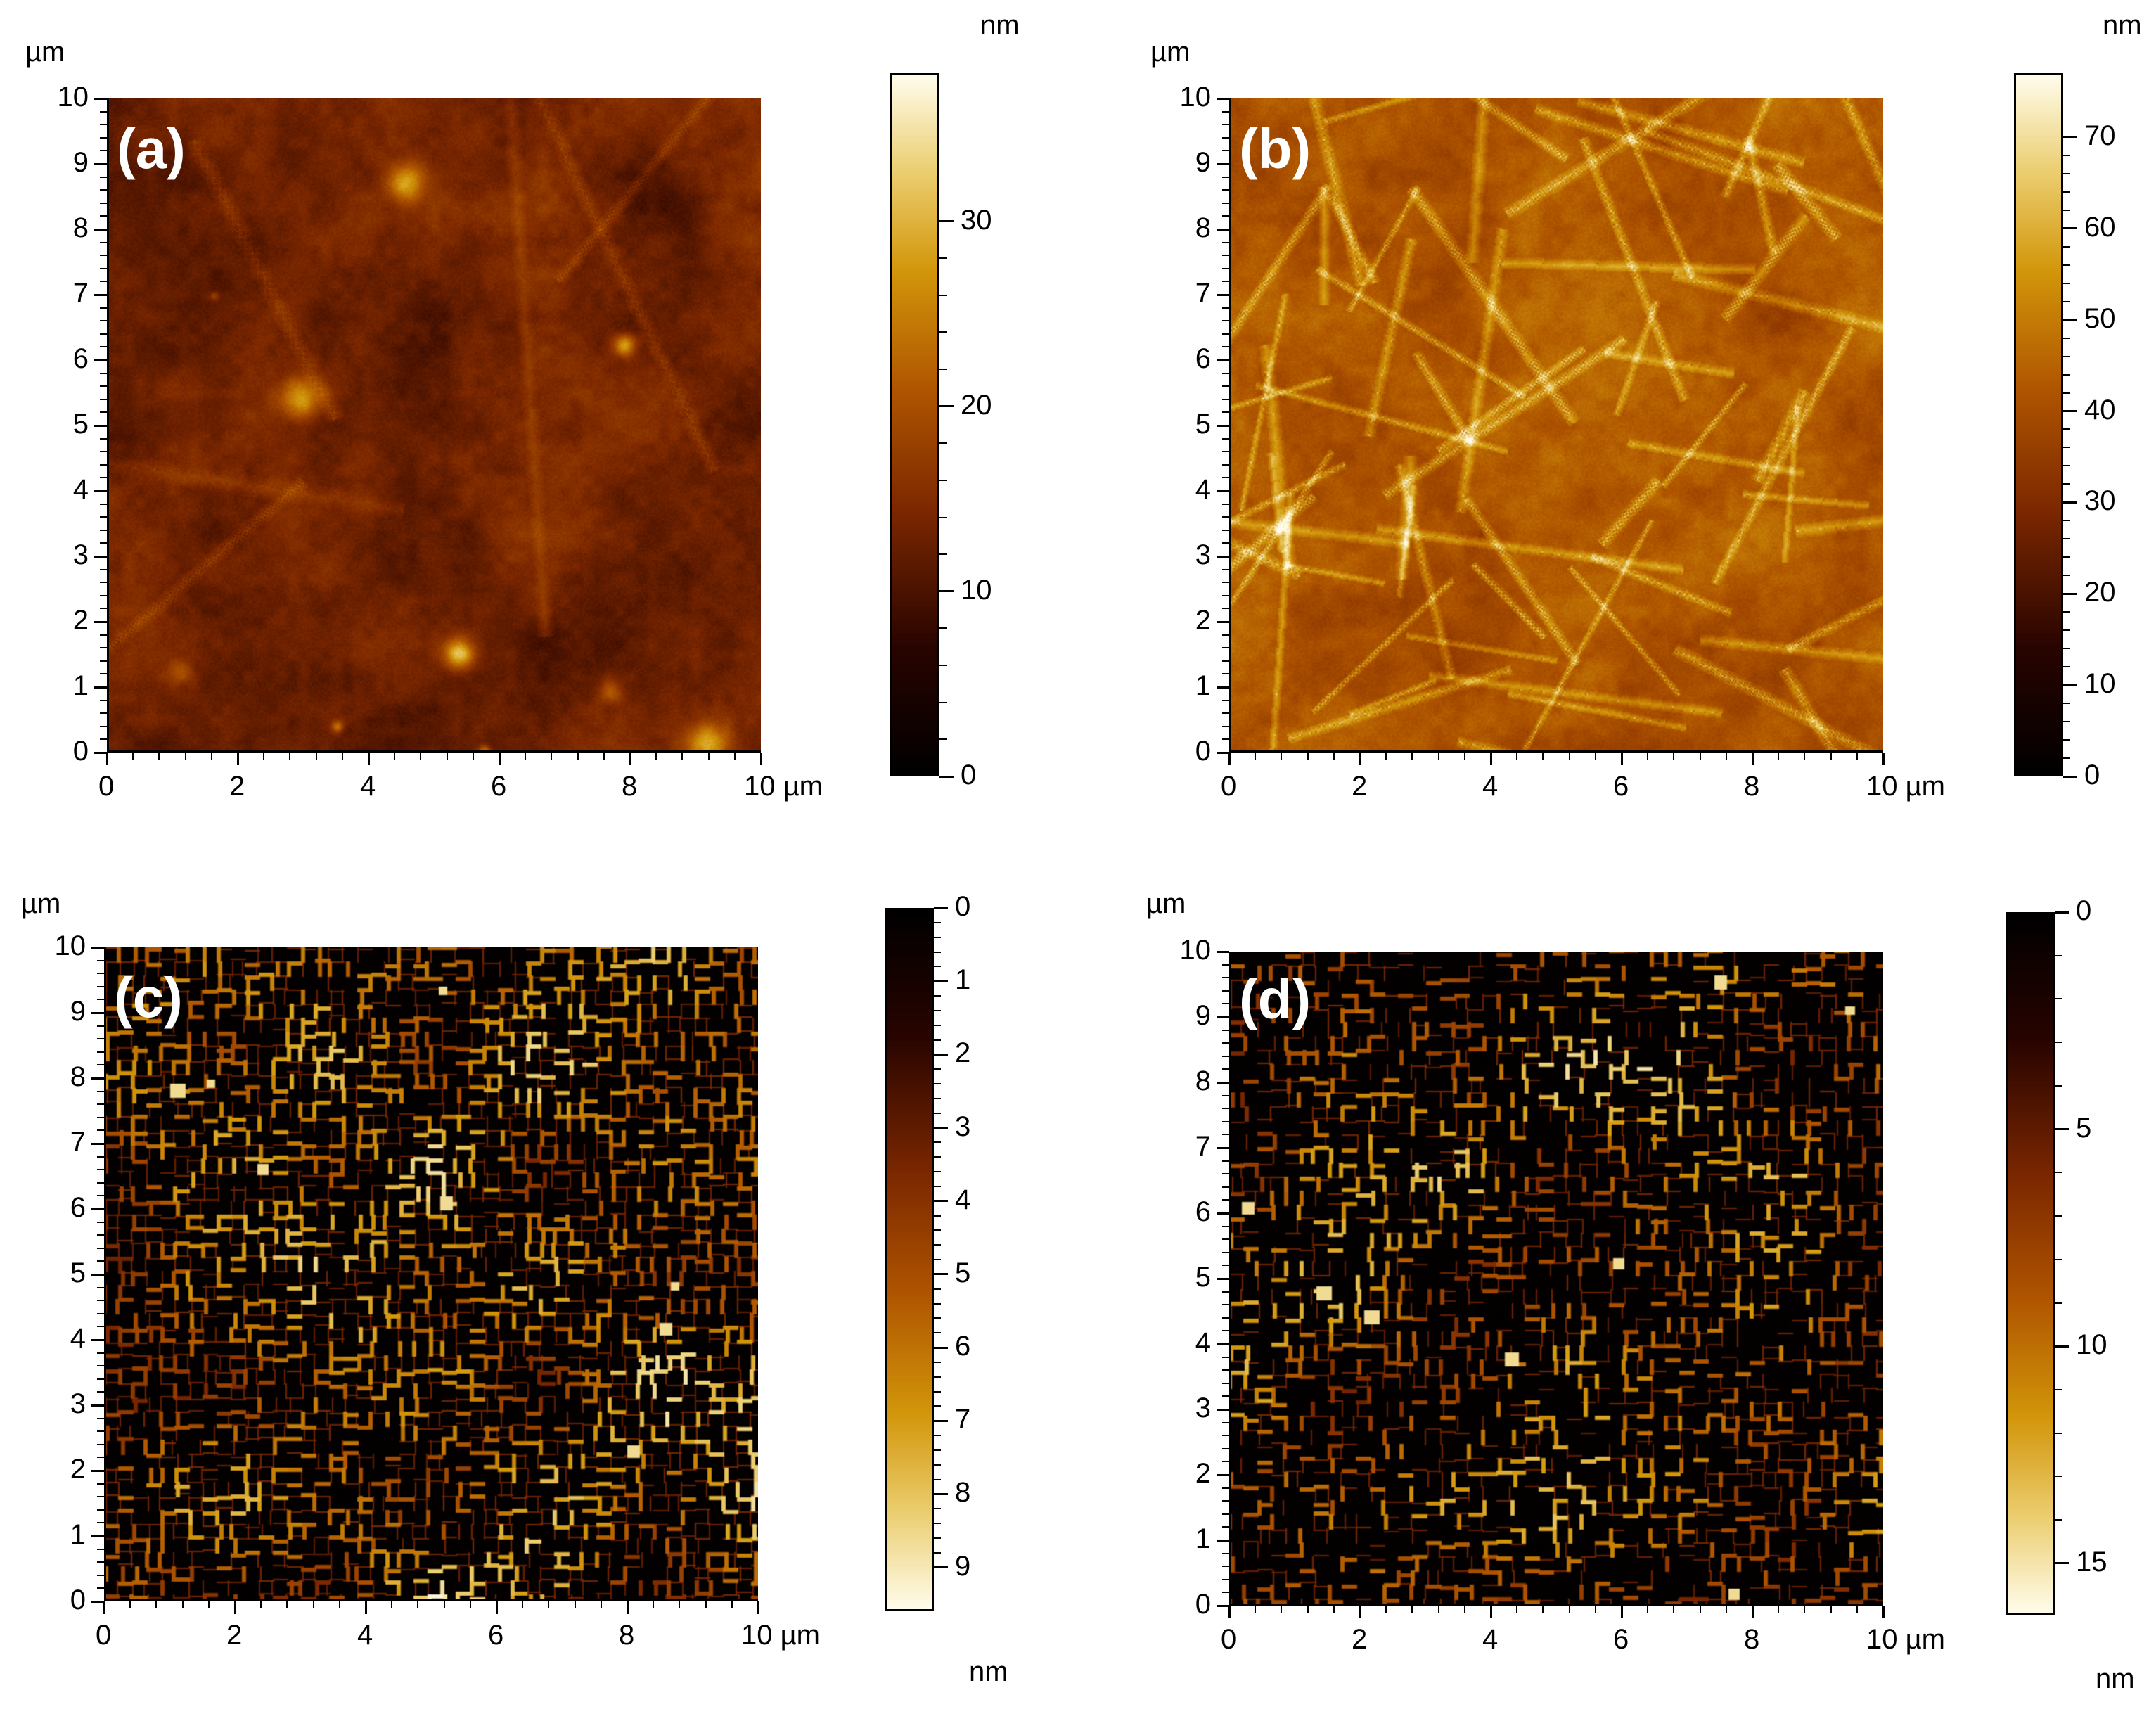 This screenshot has height=1709, width=2156. Describe the element at coordinates (976, 220) in the screenshot. I see `colorbar-tick-label: 30` at that location.